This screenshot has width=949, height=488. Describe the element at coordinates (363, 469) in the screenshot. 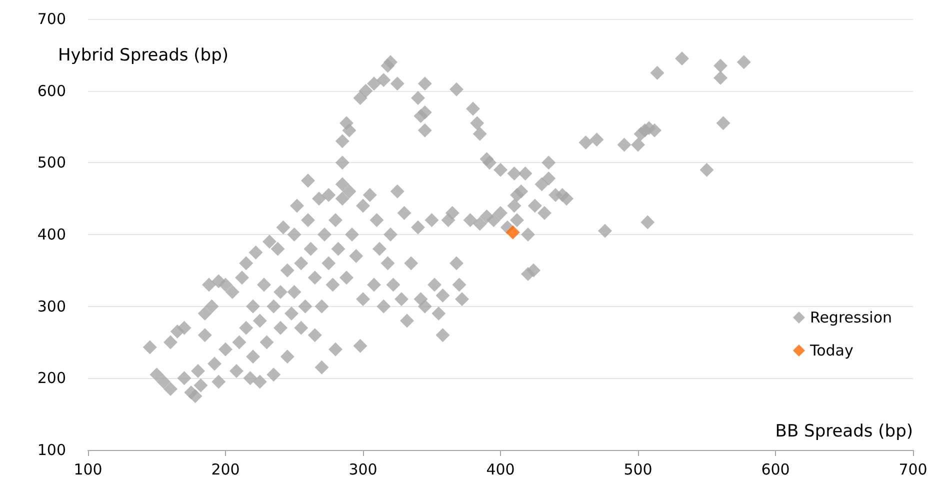

I see `x-tick-label: 300` at that location.